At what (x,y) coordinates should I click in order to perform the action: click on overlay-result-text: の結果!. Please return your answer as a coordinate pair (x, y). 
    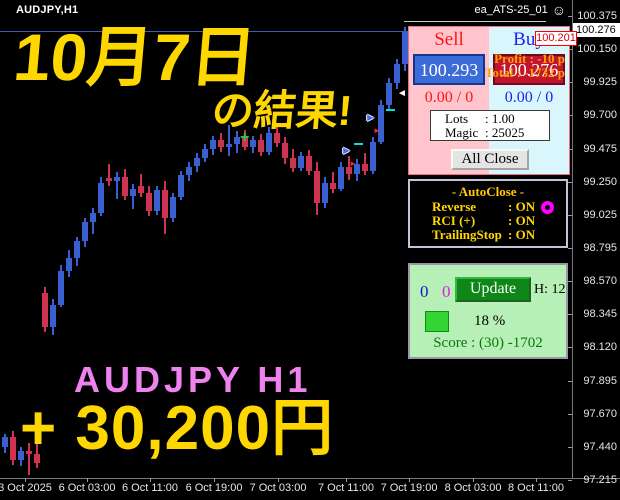
    Looking at the image, I should click on (282, 110).